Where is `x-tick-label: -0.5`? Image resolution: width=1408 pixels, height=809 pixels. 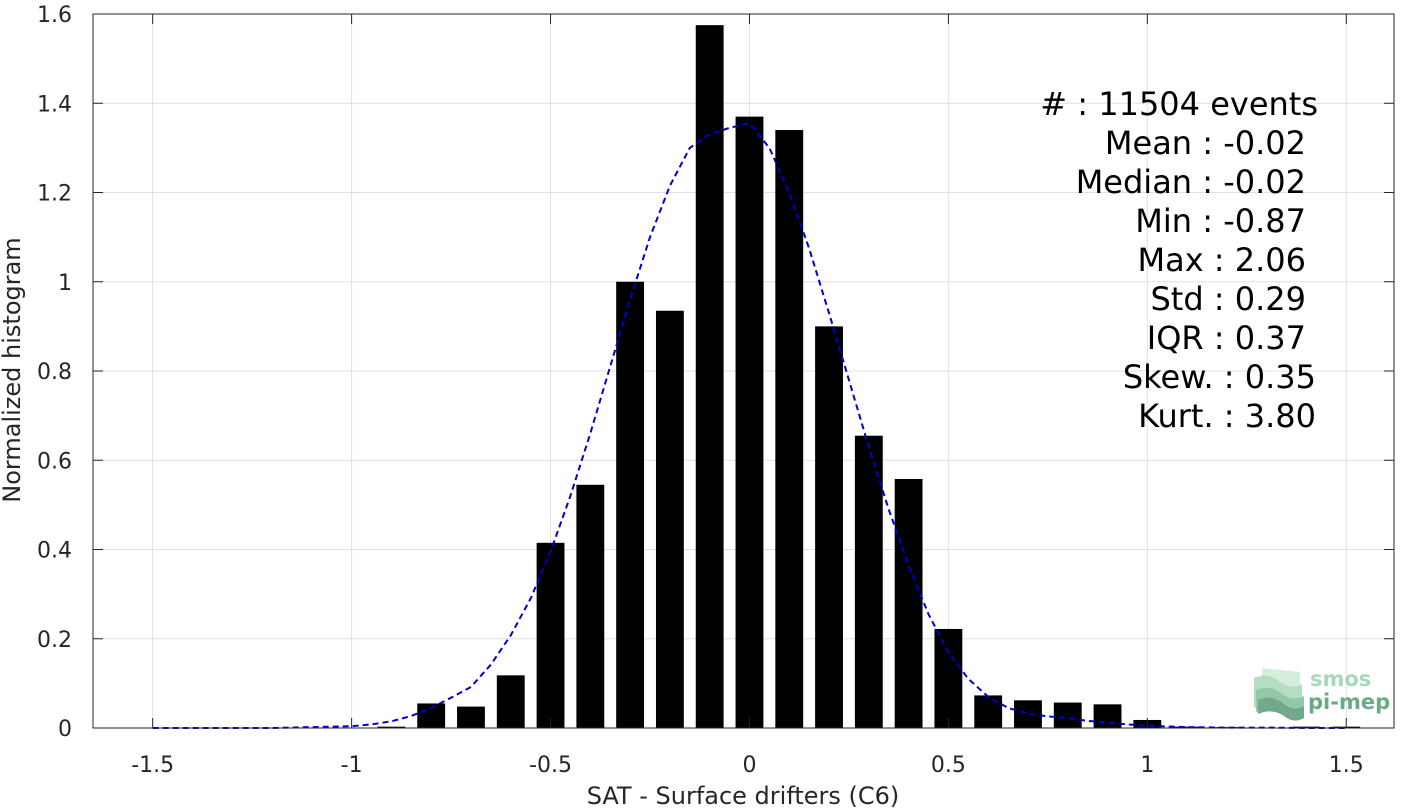 x-tick-label: -0.5 is located at coordinates (550, 765).